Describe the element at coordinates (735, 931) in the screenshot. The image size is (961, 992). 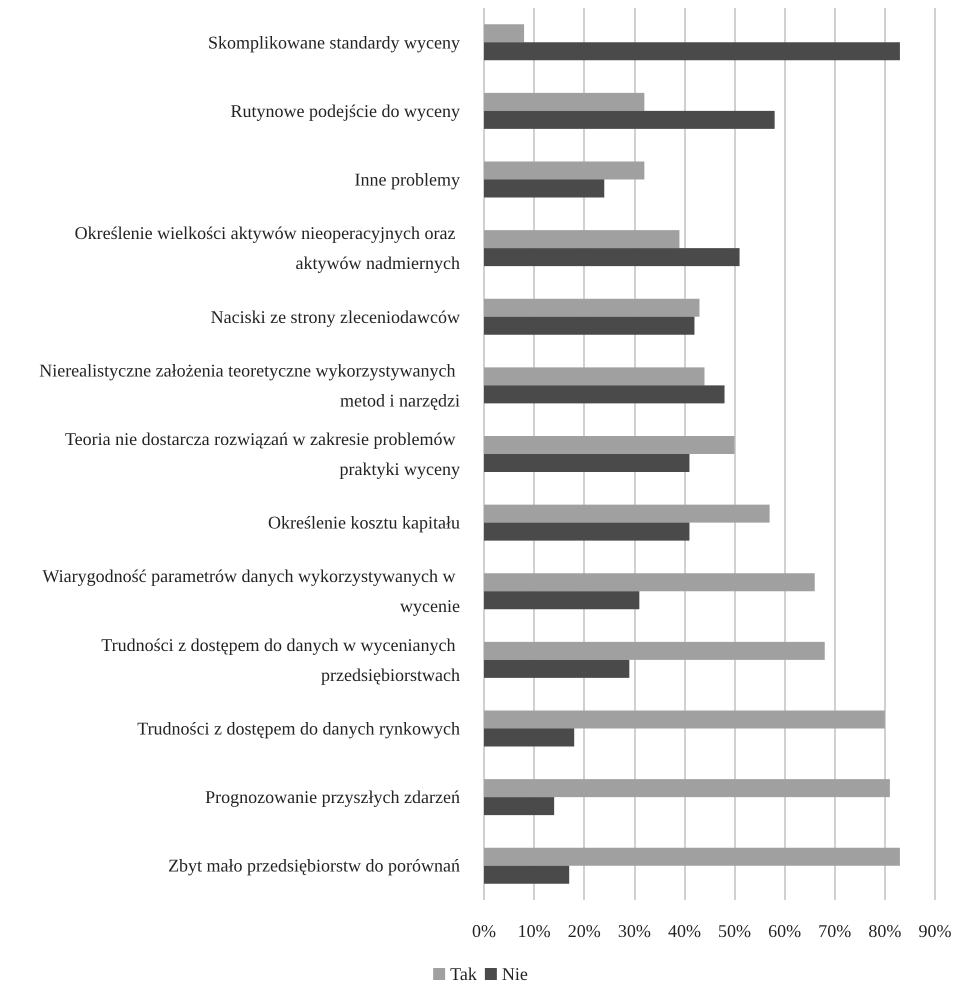
I see `x-tick-label: 50%` at that location.